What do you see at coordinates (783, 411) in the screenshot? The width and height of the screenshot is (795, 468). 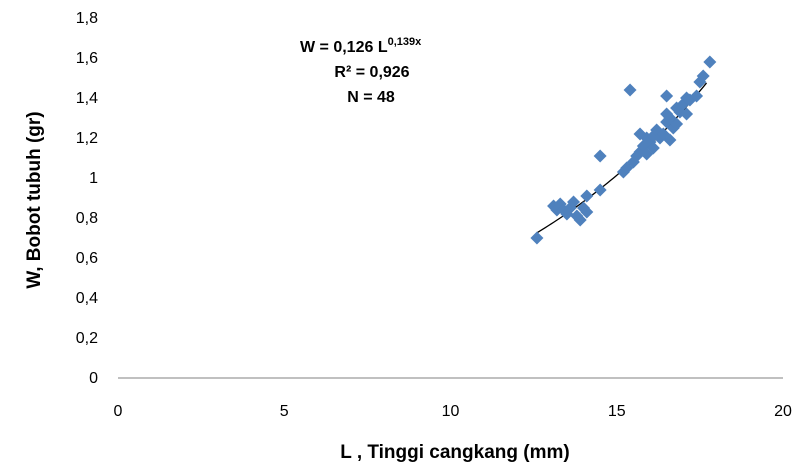 I see `x-tick-label: 20` at bounding box center [783, 411].